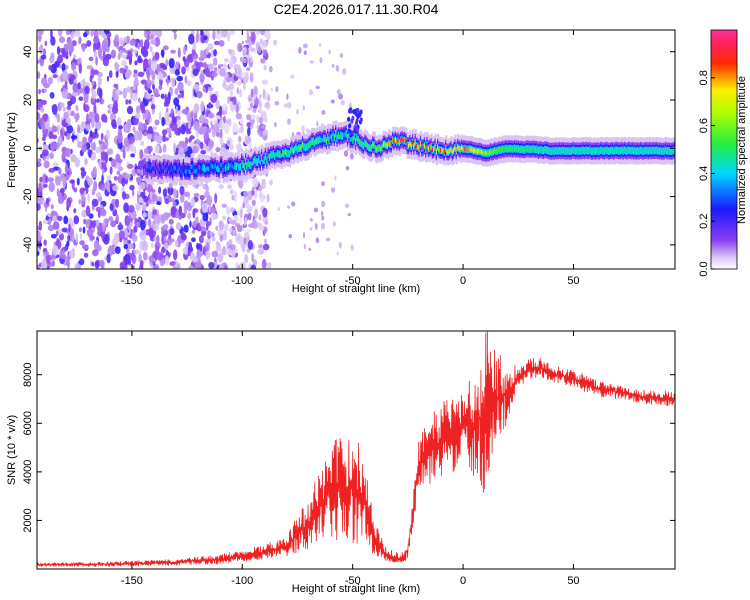 This screenshot has height=600, width=750. What do you see at coordinates (242, 581) in the screenshot?
I see `snr-x-tick-label: -100` at bounding box center [242, 581].